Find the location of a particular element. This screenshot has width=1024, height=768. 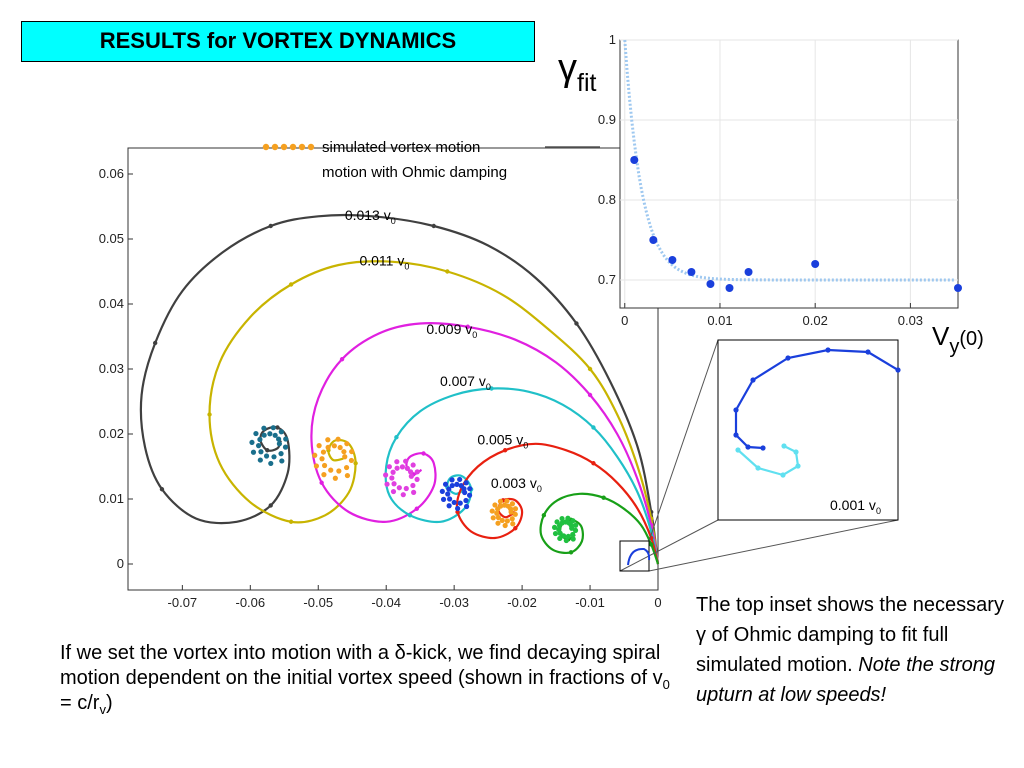

inset-x-tick-label: 0 is located at coordinates (624, 320).